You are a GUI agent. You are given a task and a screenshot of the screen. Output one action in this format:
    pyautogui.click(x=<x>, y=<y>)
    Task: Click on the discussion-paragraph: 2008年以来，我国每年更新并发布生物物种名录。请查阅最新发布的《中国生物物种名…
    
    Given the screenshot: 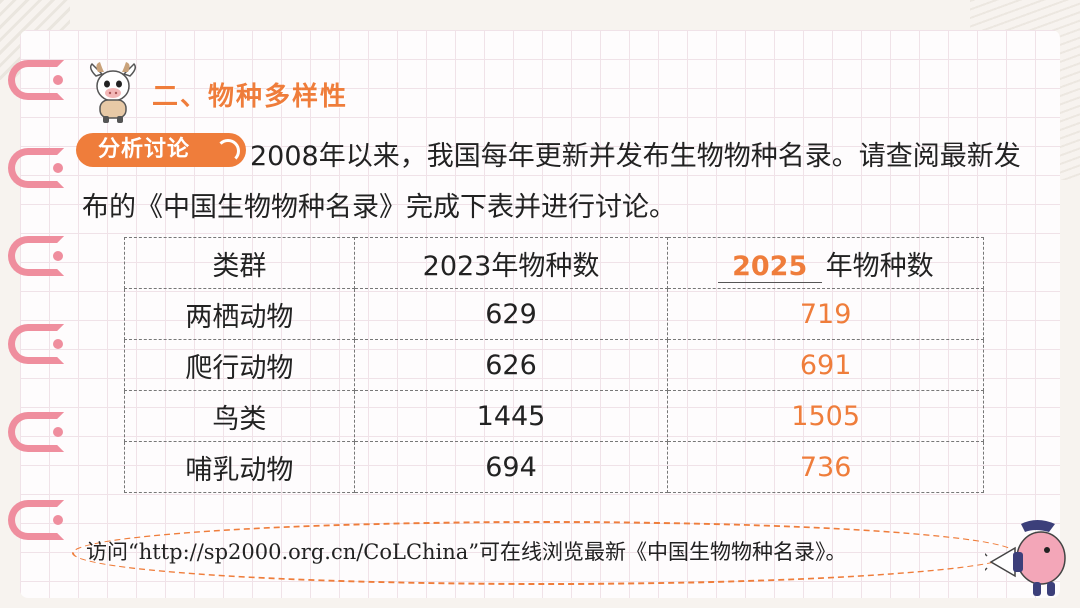 What is the action you would take?
    pyautogui.click(x=551, y=182)
    